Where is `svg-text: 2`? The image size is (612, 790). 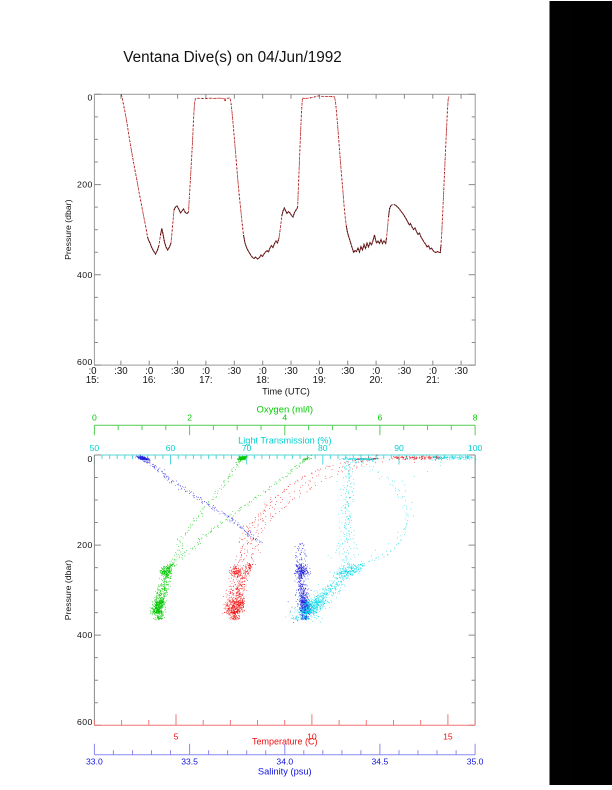 svg-text: 2 is located at coordinates (189, 418).